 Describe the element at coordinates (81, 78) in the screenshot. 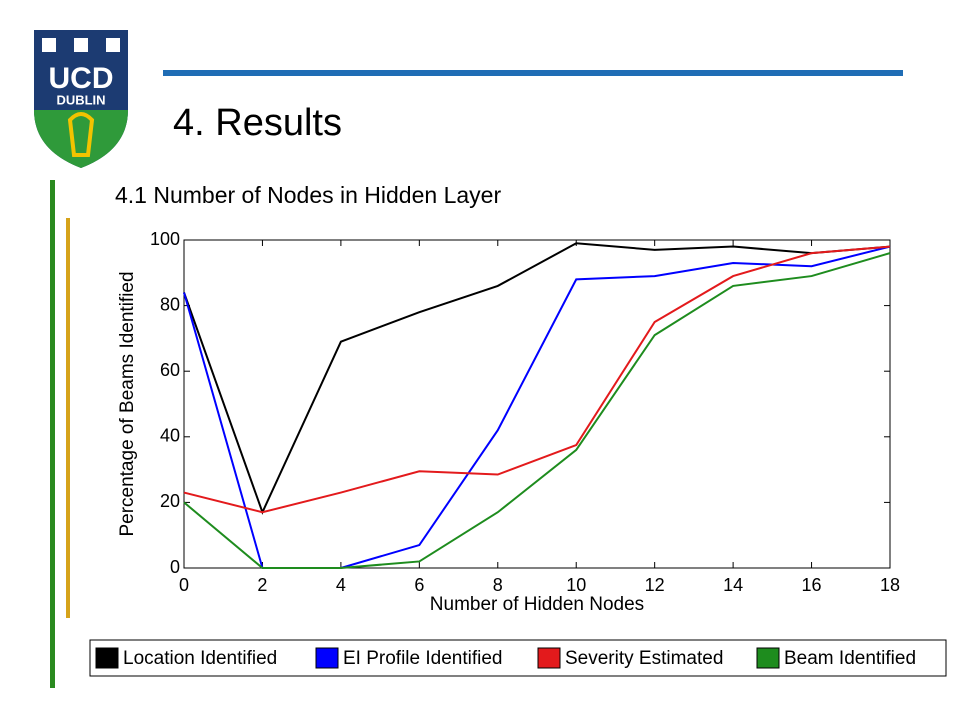

I see `logo-text: UCD` at that location.